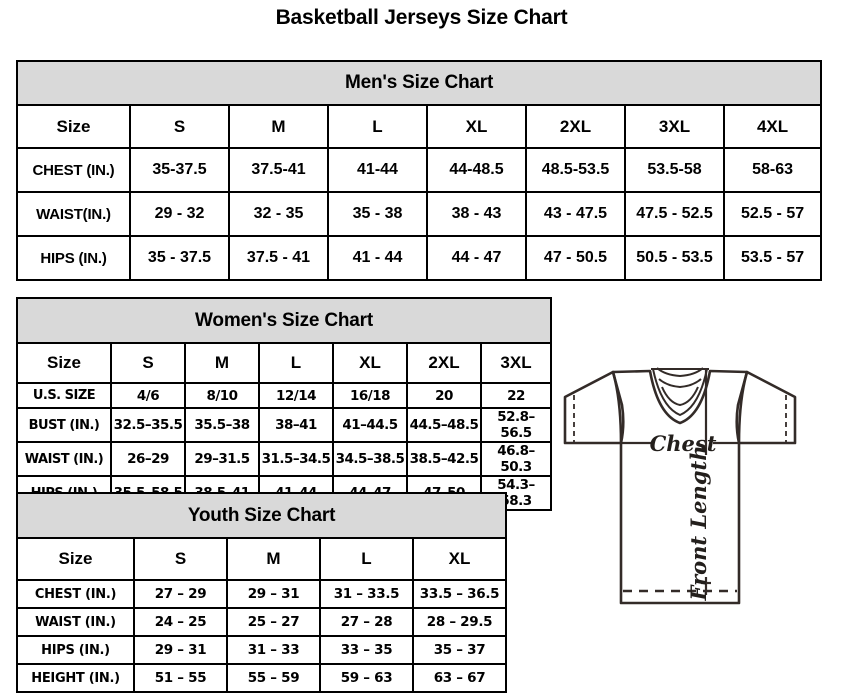  What do you see at coordinates (64, 425) in the screenshot?
I see `womens-row-label-bust: BUST (IN.)` at bounding box center [64, 425].